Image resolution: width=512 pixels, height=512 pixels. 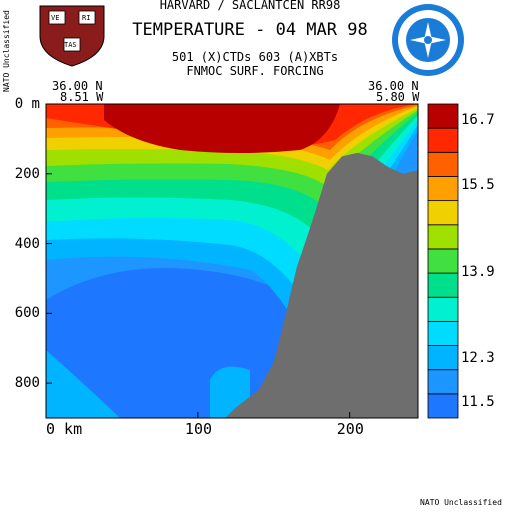 I want to click on header-line4: FNMOC SURF. FORCING, so click(x=255, y=71).